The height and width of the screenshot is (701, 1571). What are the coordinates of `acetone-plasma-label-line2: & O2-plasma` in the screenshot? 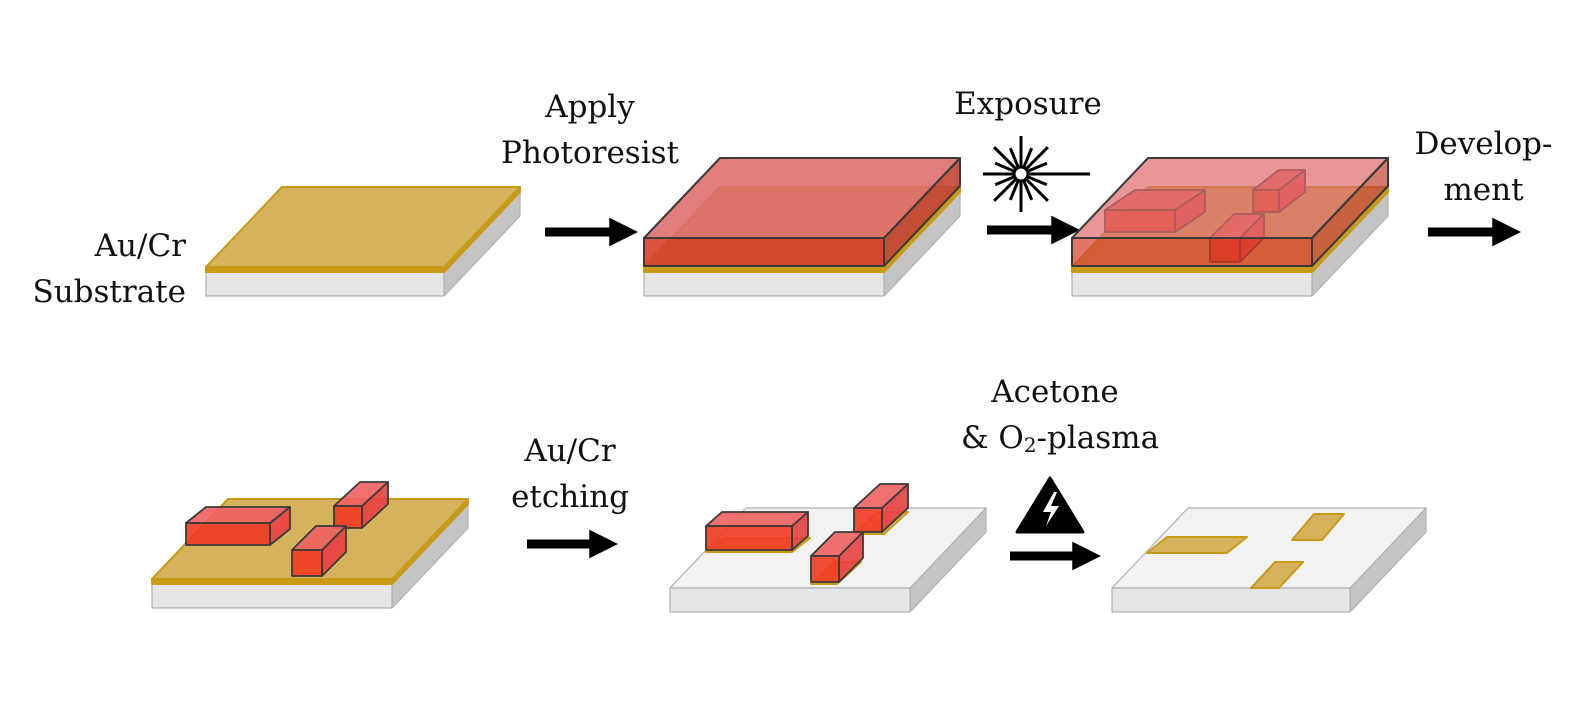 It's located at (1060, 438).